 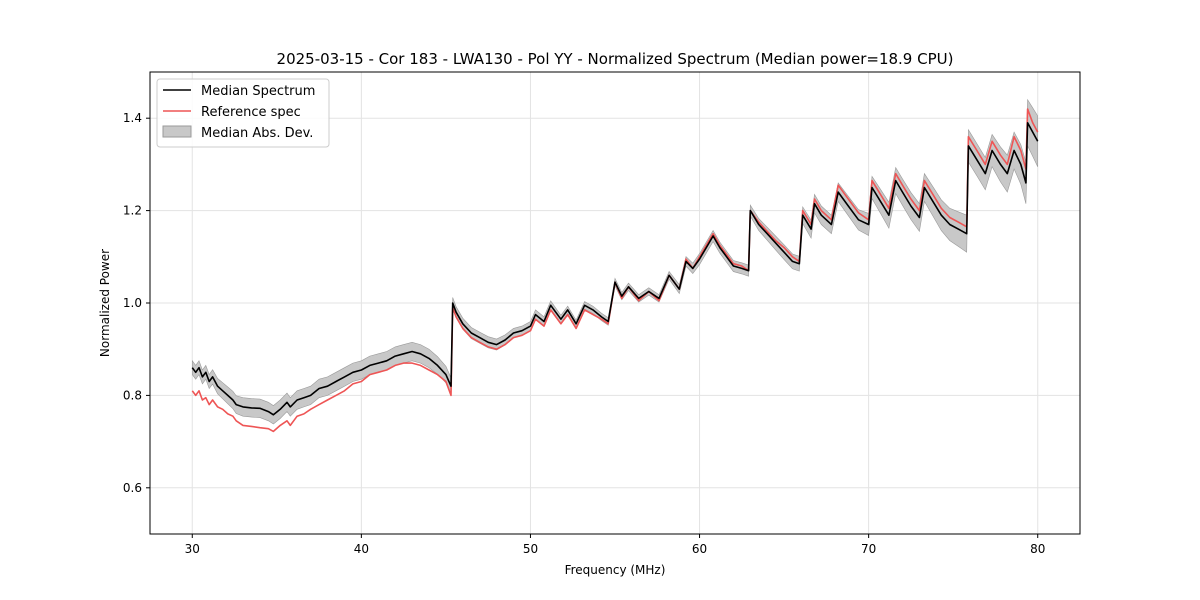 What do you see at coordinates (132, 395) in the screenshot?
I see `y-tick-label: 0.8` at bounding box center [132, 395].